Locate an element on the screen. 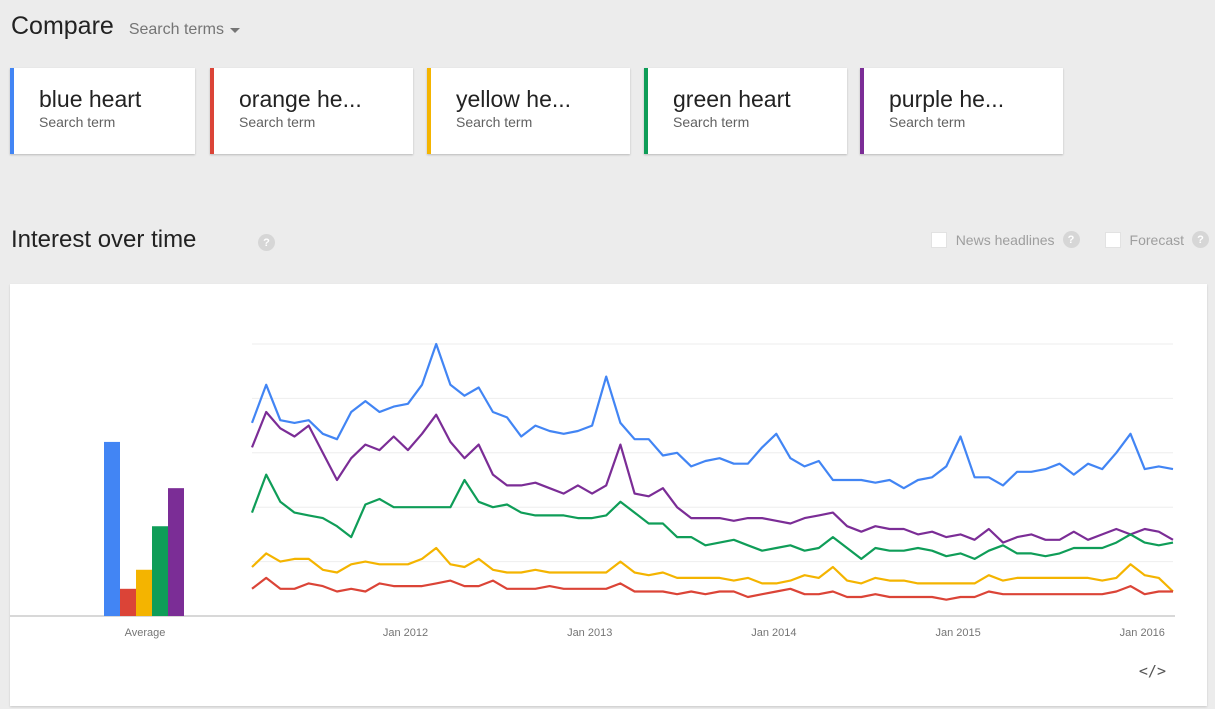 The width and height of the screenshot is (1215, 709). news-headlines-checkbox is located at coordinates (938, 239).